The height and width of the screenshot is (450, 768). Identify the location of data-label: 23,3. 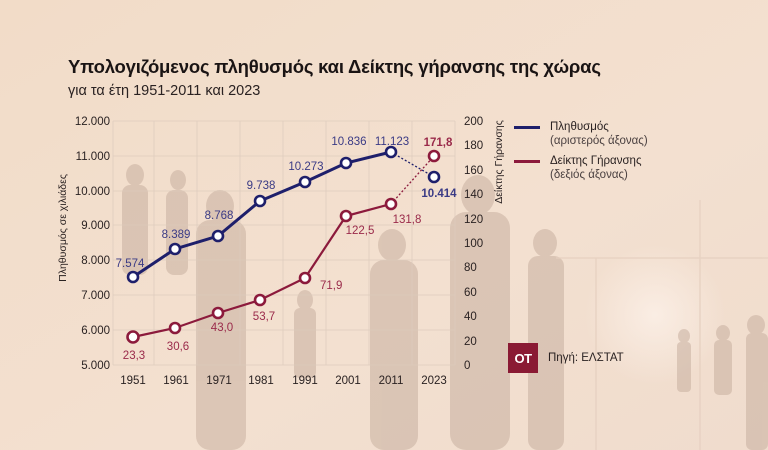
(134, 356).